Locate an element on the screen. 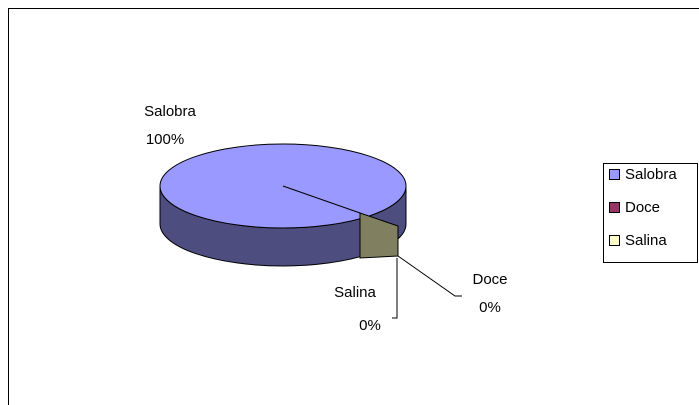  legend: Salobra Doce Salina is located at coordinates (650, 213).